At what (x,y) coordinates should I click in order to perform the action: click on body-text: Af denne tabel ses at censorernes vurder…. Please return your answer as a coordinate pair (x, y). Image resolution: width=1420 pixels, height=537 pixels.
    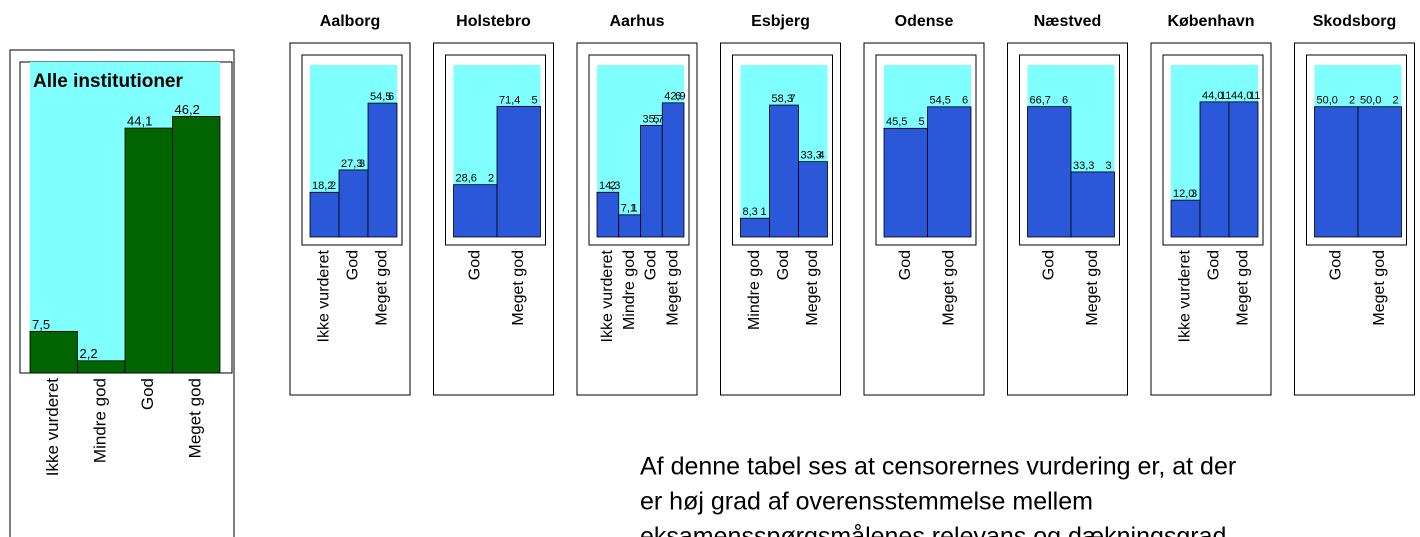
    Looking at the image, I should click on (938, 467).